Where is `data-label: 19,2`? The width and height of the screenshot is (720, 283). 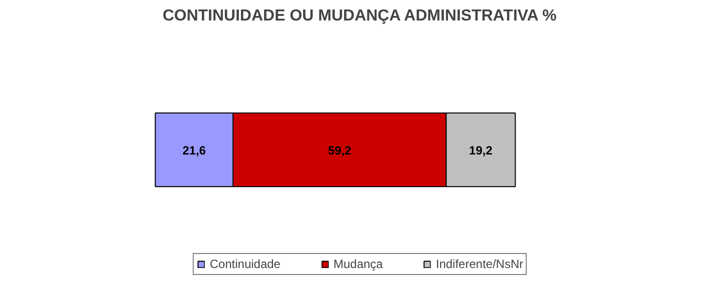 data-label: 19,2 is located at coordinates (481, 150).